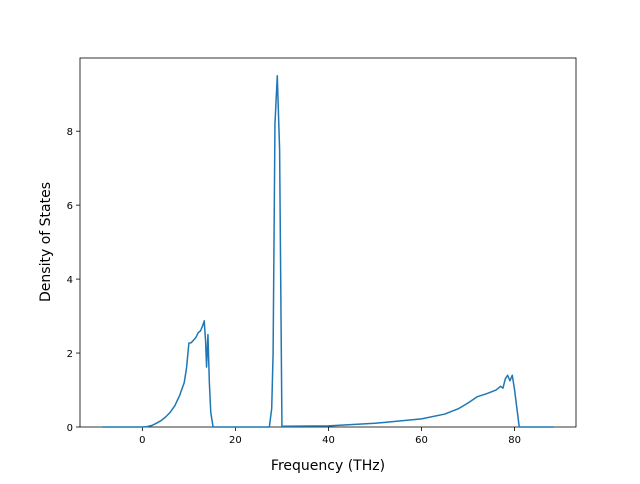 The height and width of the screenshot is (484, 640). I want to click on y-tick-label: 8, so click(70, 132).